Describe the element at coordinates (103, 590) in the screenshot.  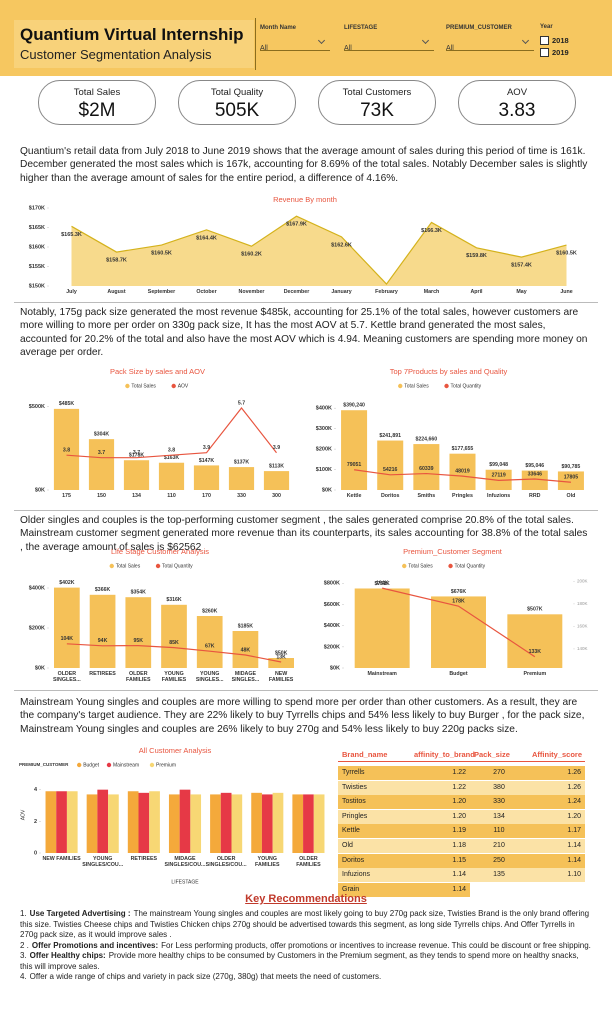
I see `data-label: $366K` at that location.